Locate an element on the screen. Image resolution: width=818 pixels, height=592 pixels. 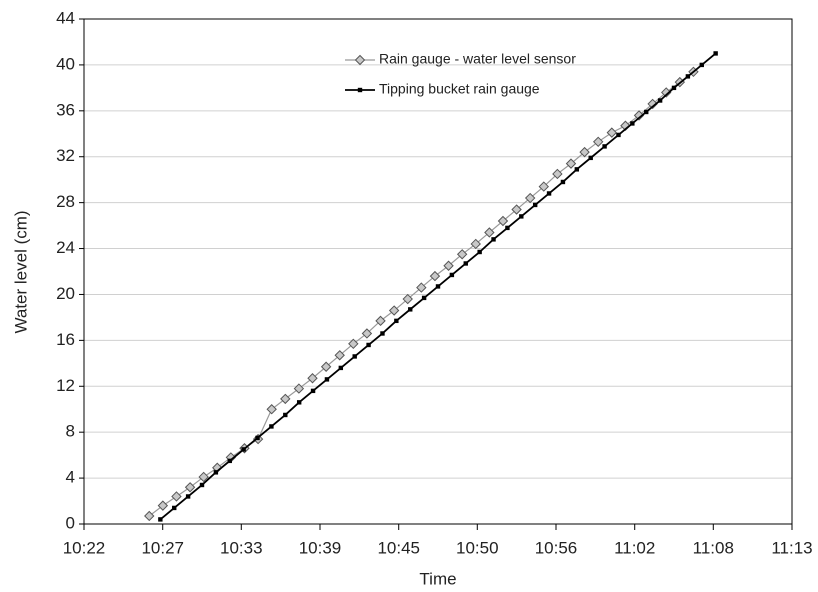
y-tick-label: 44 is located at coordinates (65, 17).